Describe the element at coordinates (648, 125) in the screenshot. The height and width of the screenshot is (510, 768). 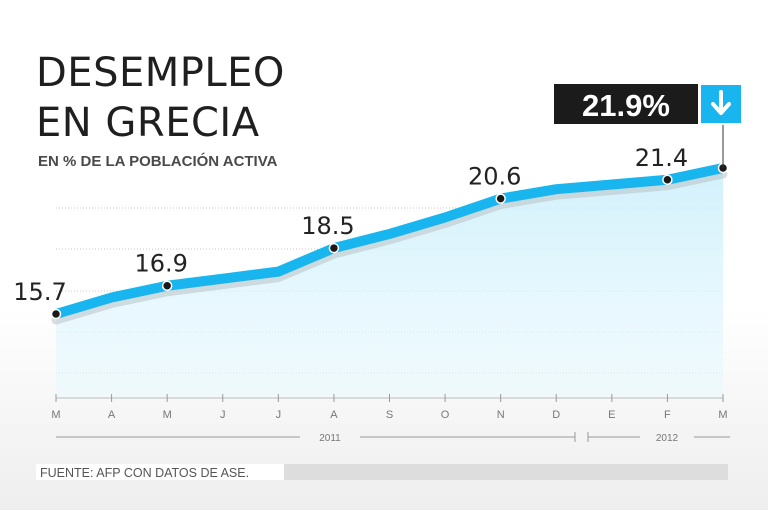
I see `latest-value-badge: 21.9%` at that location.